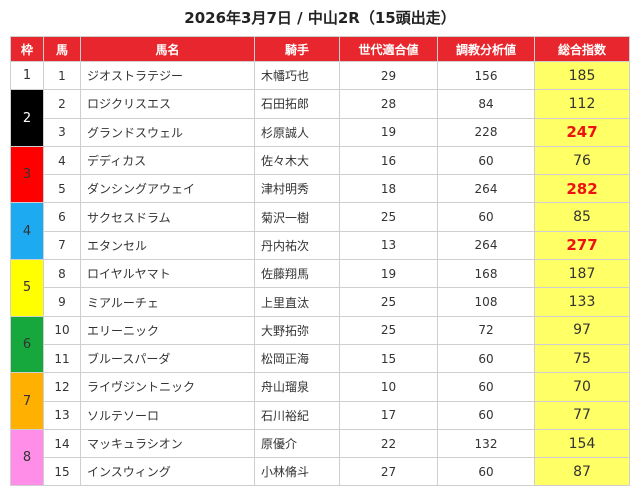 Image resolution: width=640 pixels, height=497 pixels. What do you see at coordinates (297, 443) in the screenshot?
I see `jockey-cell: 原優介` at bounding box center [297, 443].